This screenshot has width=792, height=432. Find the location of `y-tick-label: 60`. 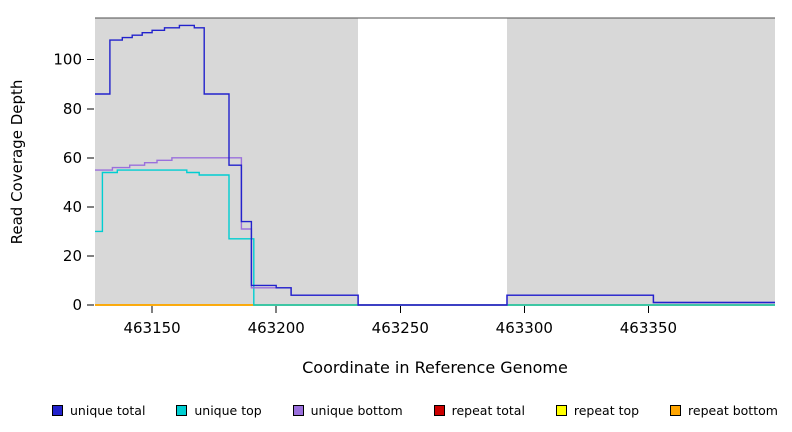

y-tick-label: 60 is located at coordinates (72, 158).